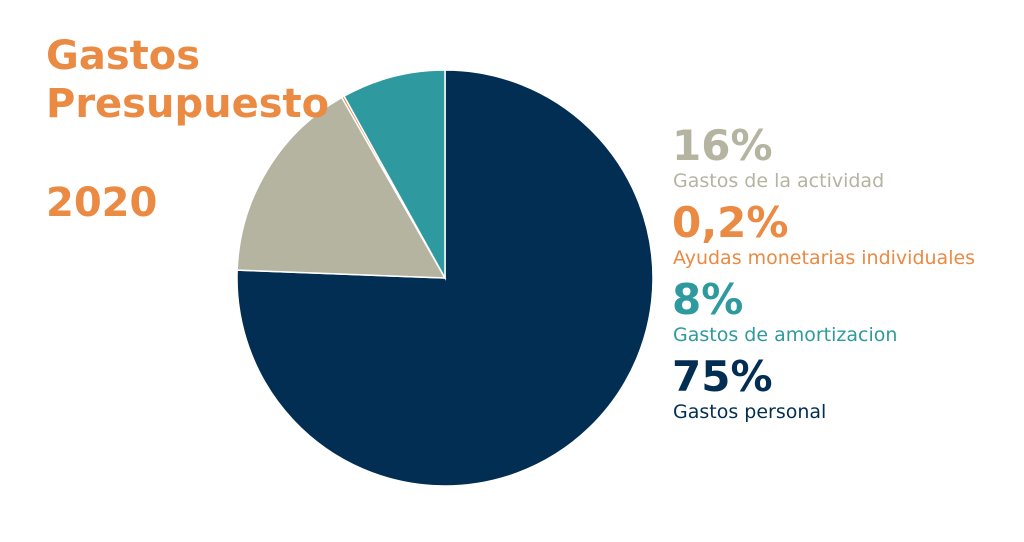  Describe the element at coordinates (102, 203) in the screenshot. I see `chart-subtitle: 2020` at that location.